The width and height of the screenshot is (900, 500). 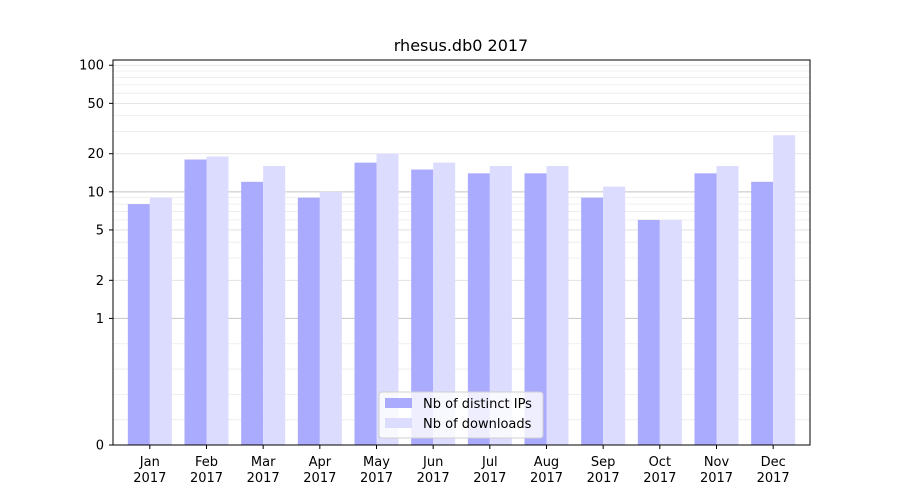 What do you see at coordinates (96, 256) in the screenshot?
I see `y-axis: 0 1 2 5 10 20 50 100` at bounding box center [96, 256].